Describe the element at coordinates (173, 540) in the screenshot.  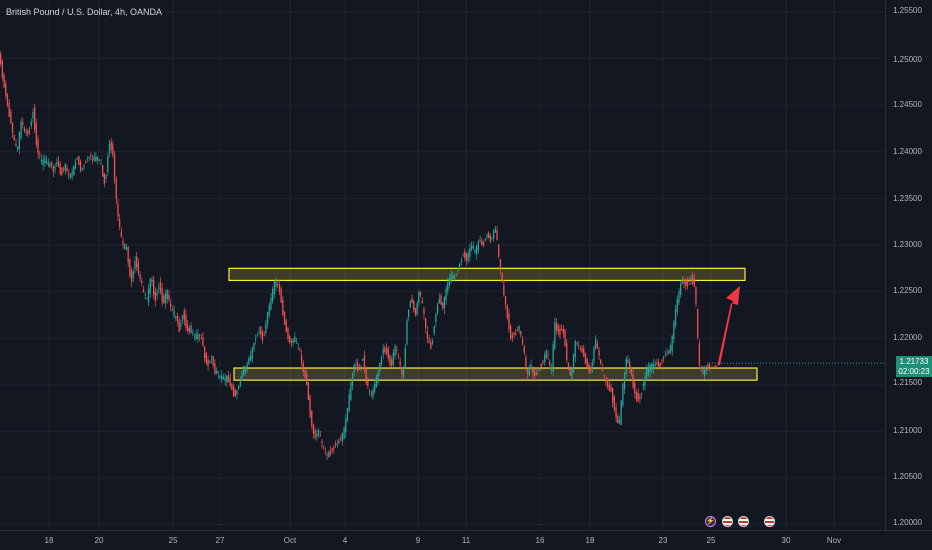
I see `time-label: 25` at that location.